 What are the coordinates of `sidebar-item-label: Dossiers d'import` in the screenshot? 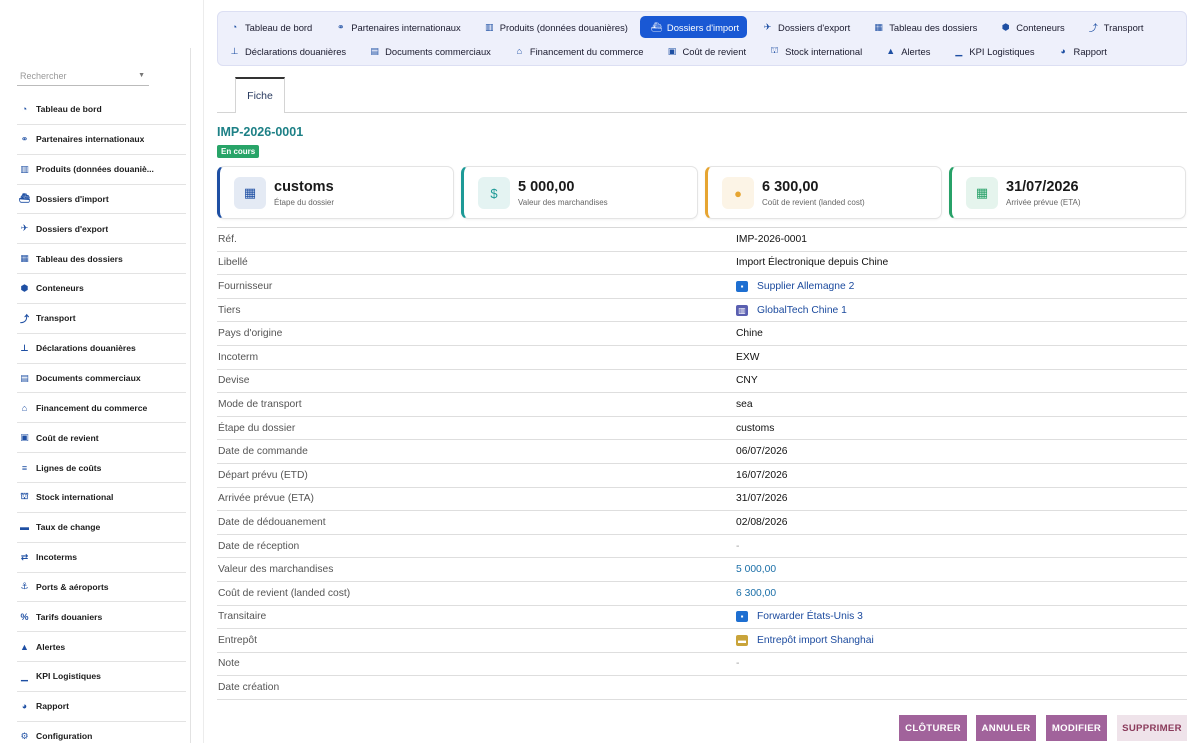 It's located at (72, 198).